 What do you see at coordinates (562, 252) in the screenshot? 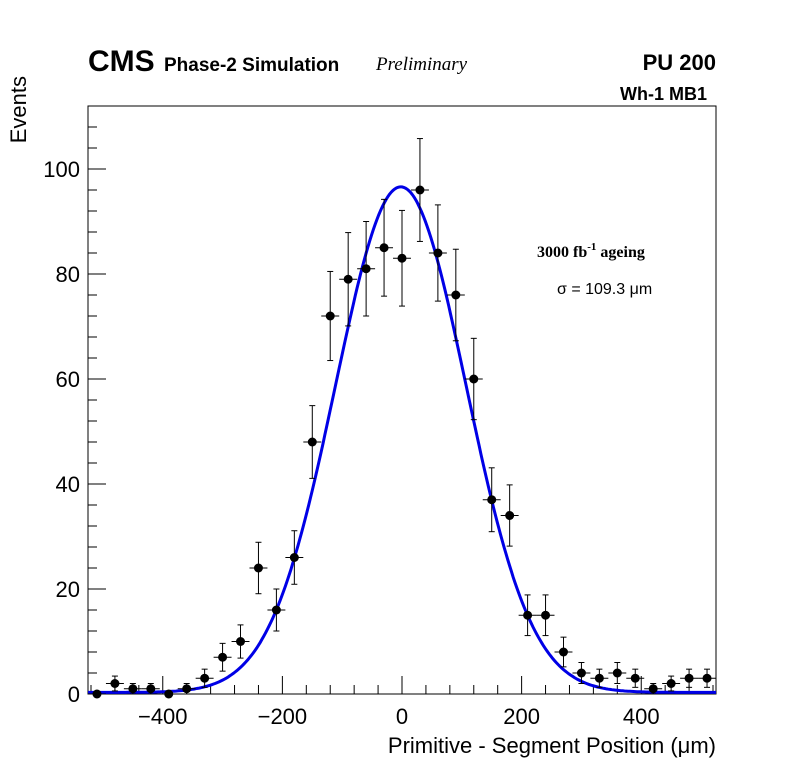
I see `ageing-prefix: 3000 fb` at bounding box center [562, 252].